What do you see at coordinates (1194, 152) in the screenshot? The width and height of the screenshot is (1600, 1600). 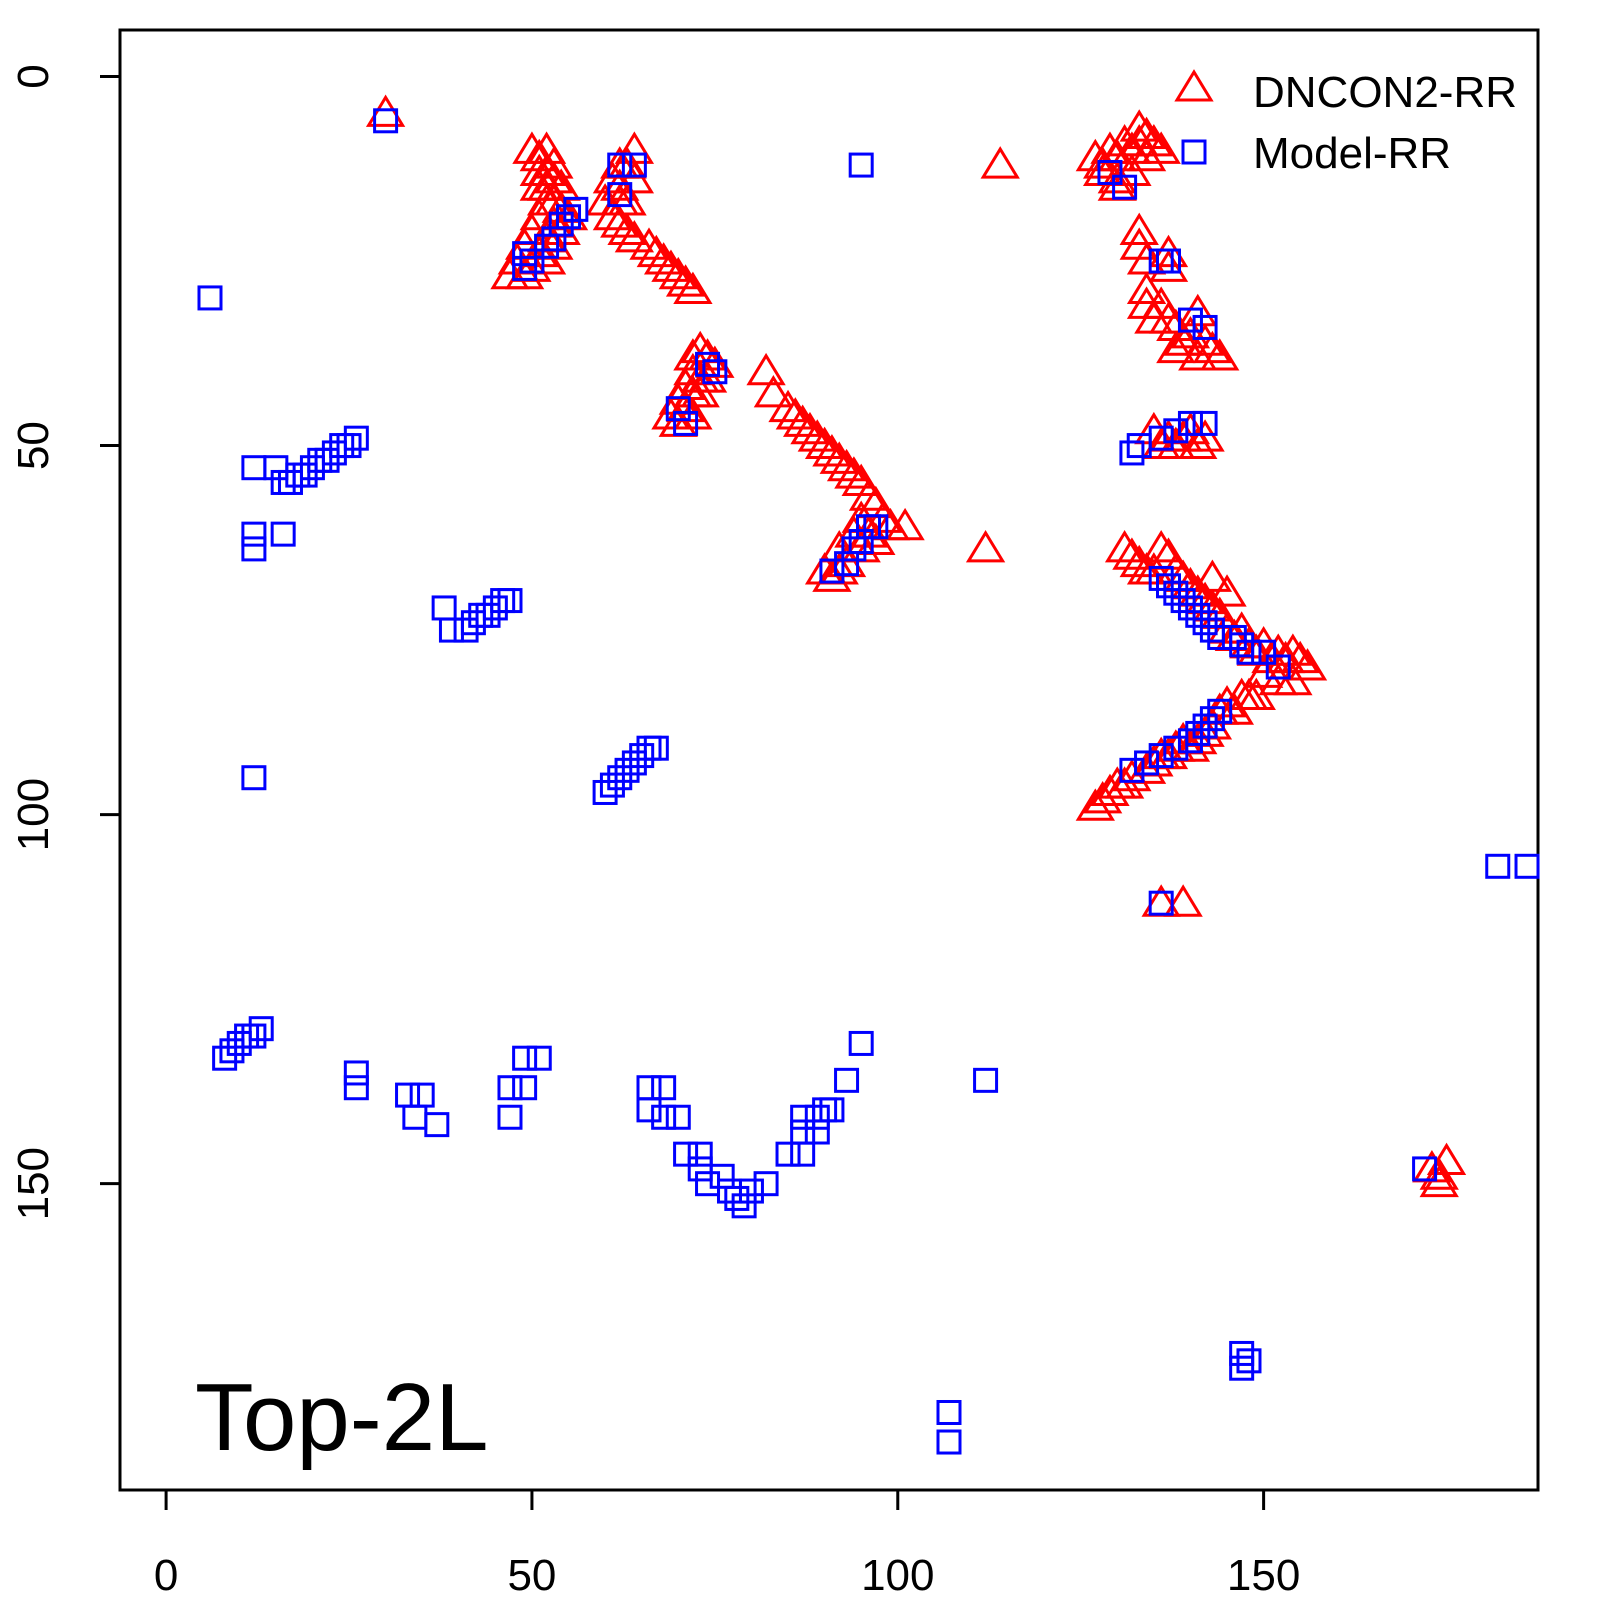 I see `legend-square-marker` at bounding box center [1194, 152].